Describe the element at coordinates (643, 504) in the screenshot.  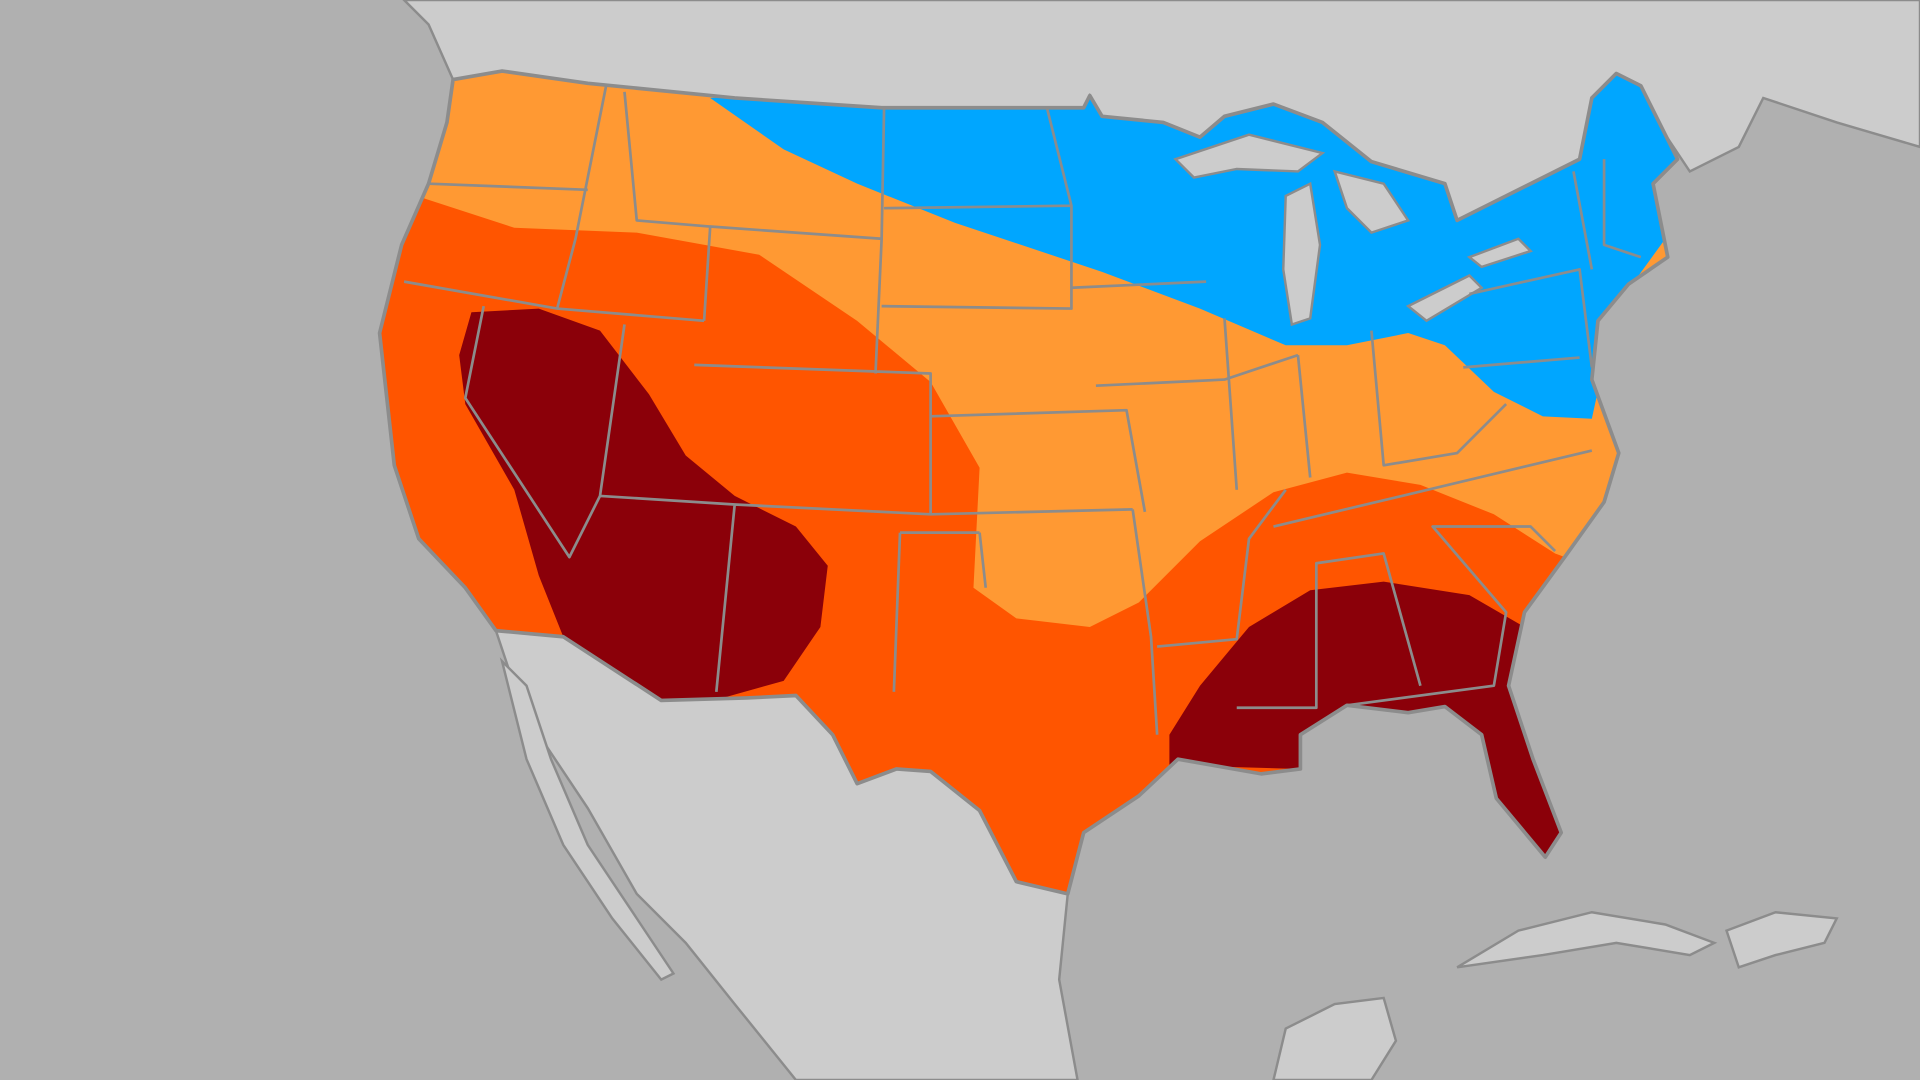
I see `zone-dark-red-west` at that location.